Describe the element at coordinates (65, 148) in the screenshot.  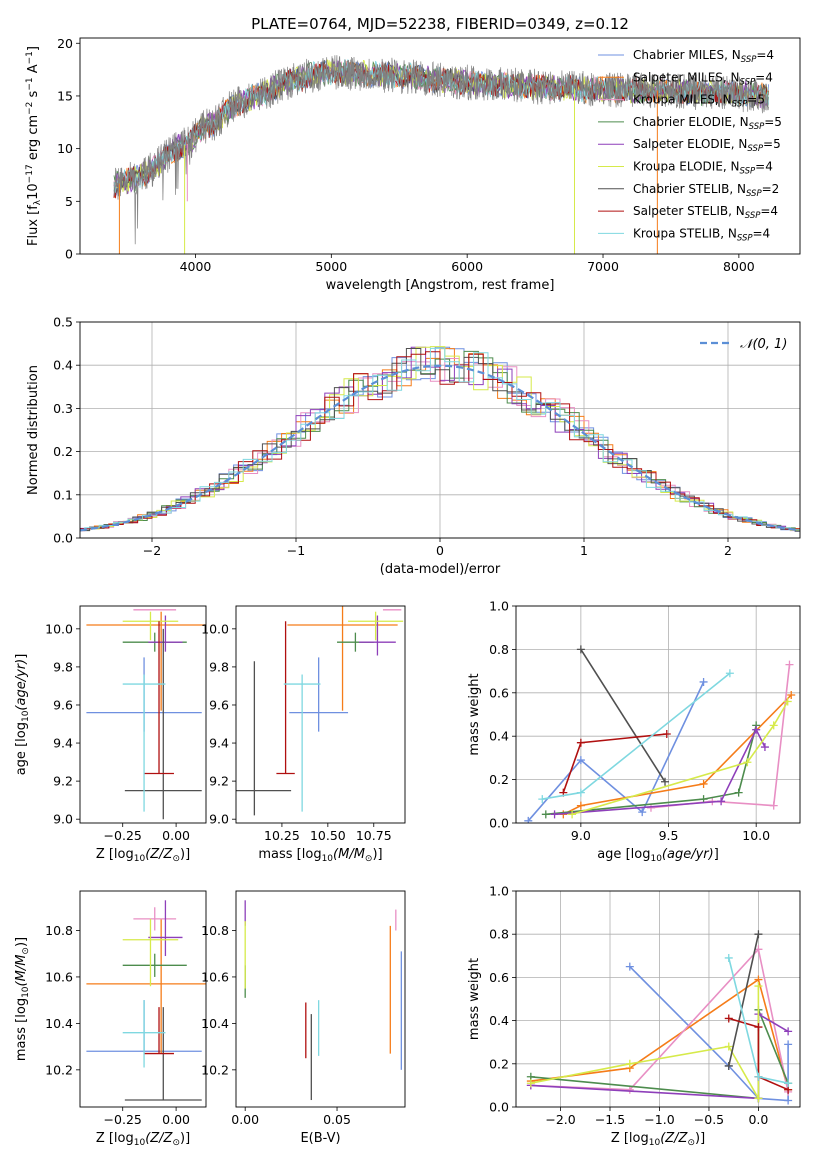
I see `y-tick-label: 10` at that location.